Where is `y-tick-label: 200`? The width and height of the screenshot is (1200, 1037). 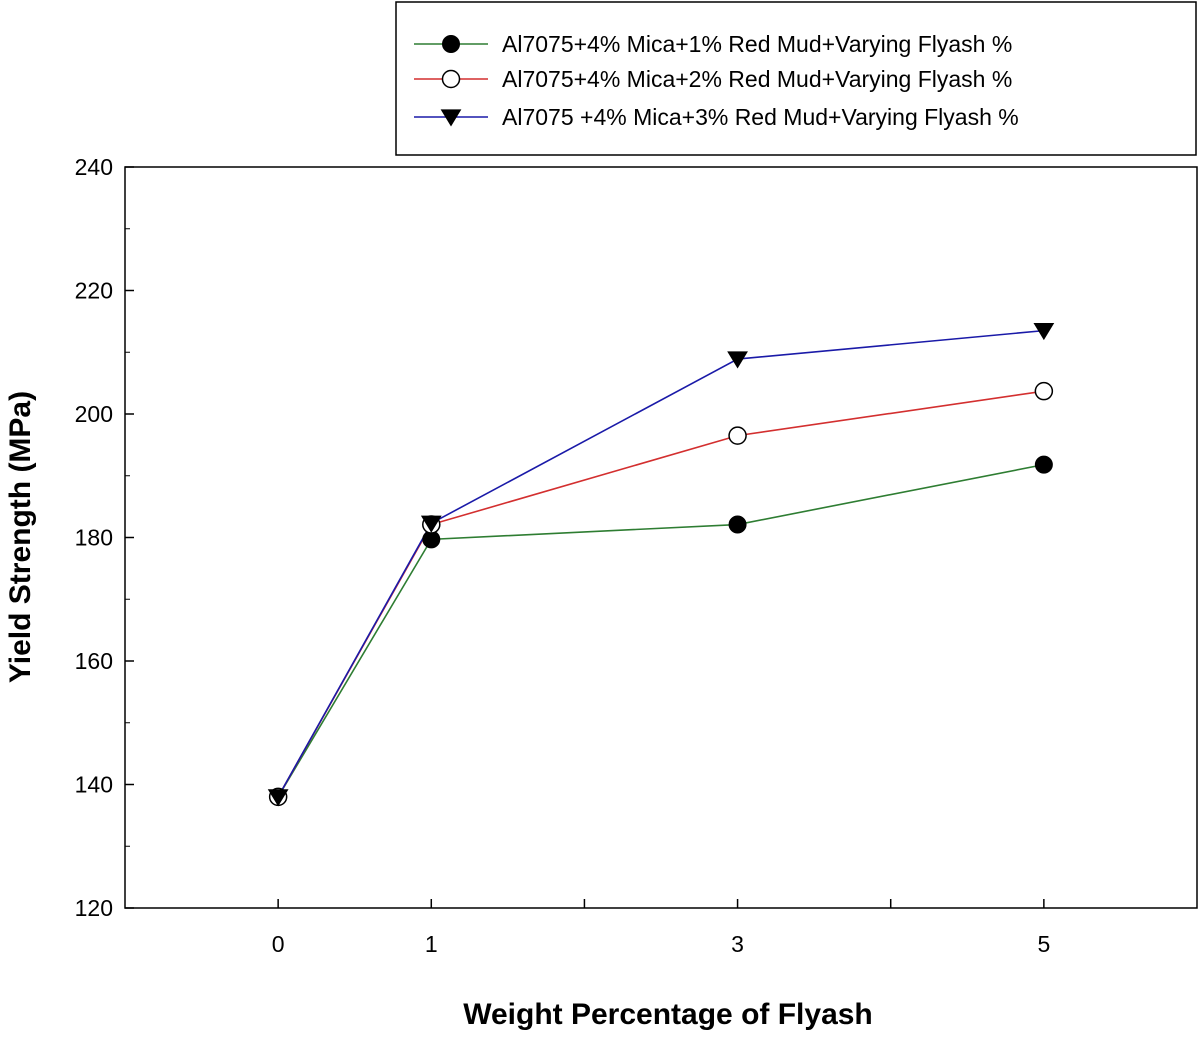 y-tick-label: 200 is located at coordinates (94, 414).